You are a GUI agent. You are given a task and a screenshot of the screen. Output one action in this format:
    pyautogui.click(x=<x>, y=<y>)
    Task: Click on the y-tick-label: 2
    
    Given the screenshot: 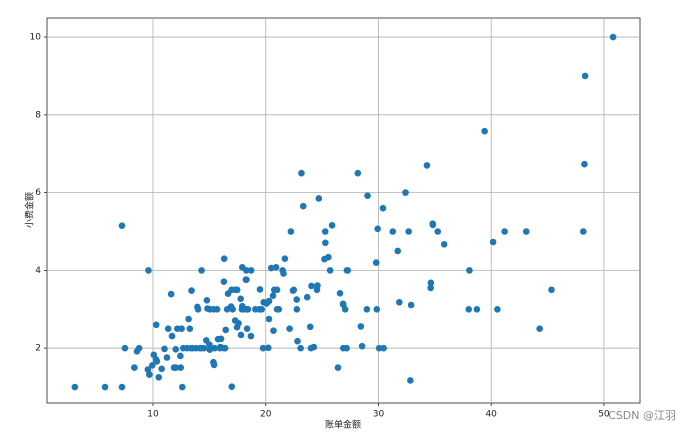 What is the action you would take?
    pyautogui.click(x=38, y=349)
    